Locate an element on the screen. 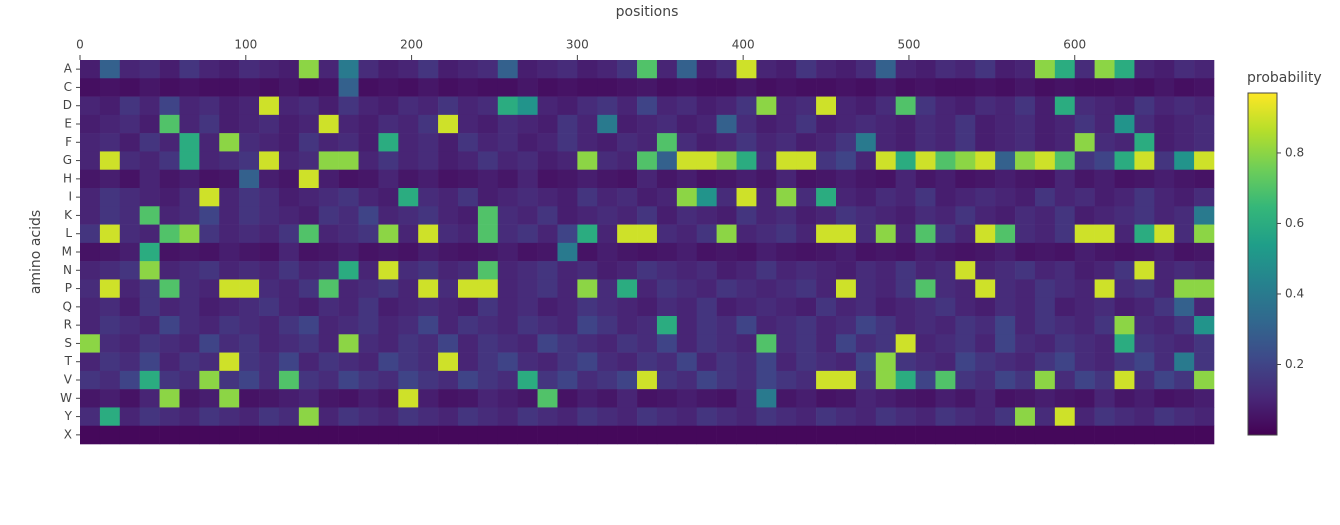 Image resolution: width=1340 pixels, height=525 pixels. y-tick-label: S is located at coordinates (68, 343).